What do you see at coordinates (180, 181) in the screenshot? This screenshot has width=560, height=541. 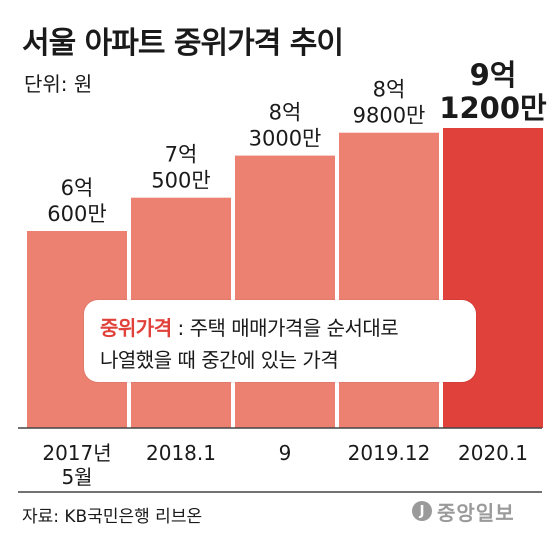 I see `value-label-1-1: 500만` at bounding box center [180, 181].